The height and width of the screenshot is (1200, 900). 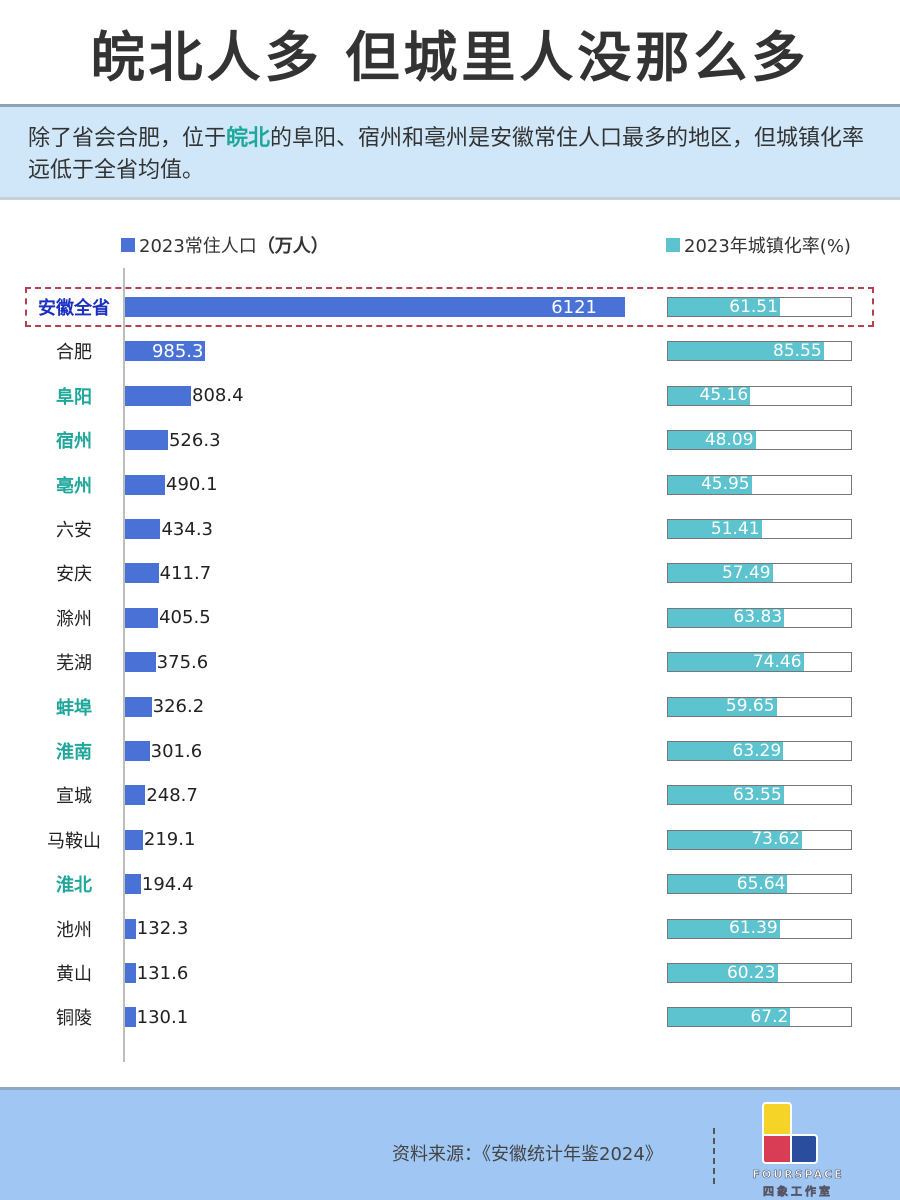 I want to click on urbanization-bar-track: 51.41, so click(x=759, y=529).